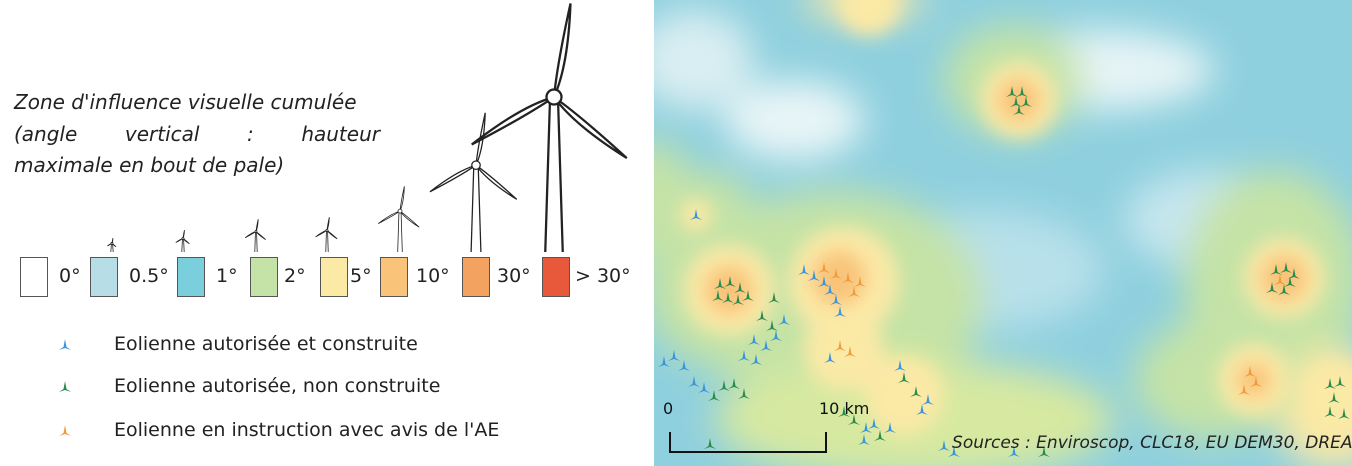 This screenshot has height=466, width=1352. What do you see at coordinates (250, 134) in the screenshot?
I see `legend-title-word: :` at bounding box center [250, 134].